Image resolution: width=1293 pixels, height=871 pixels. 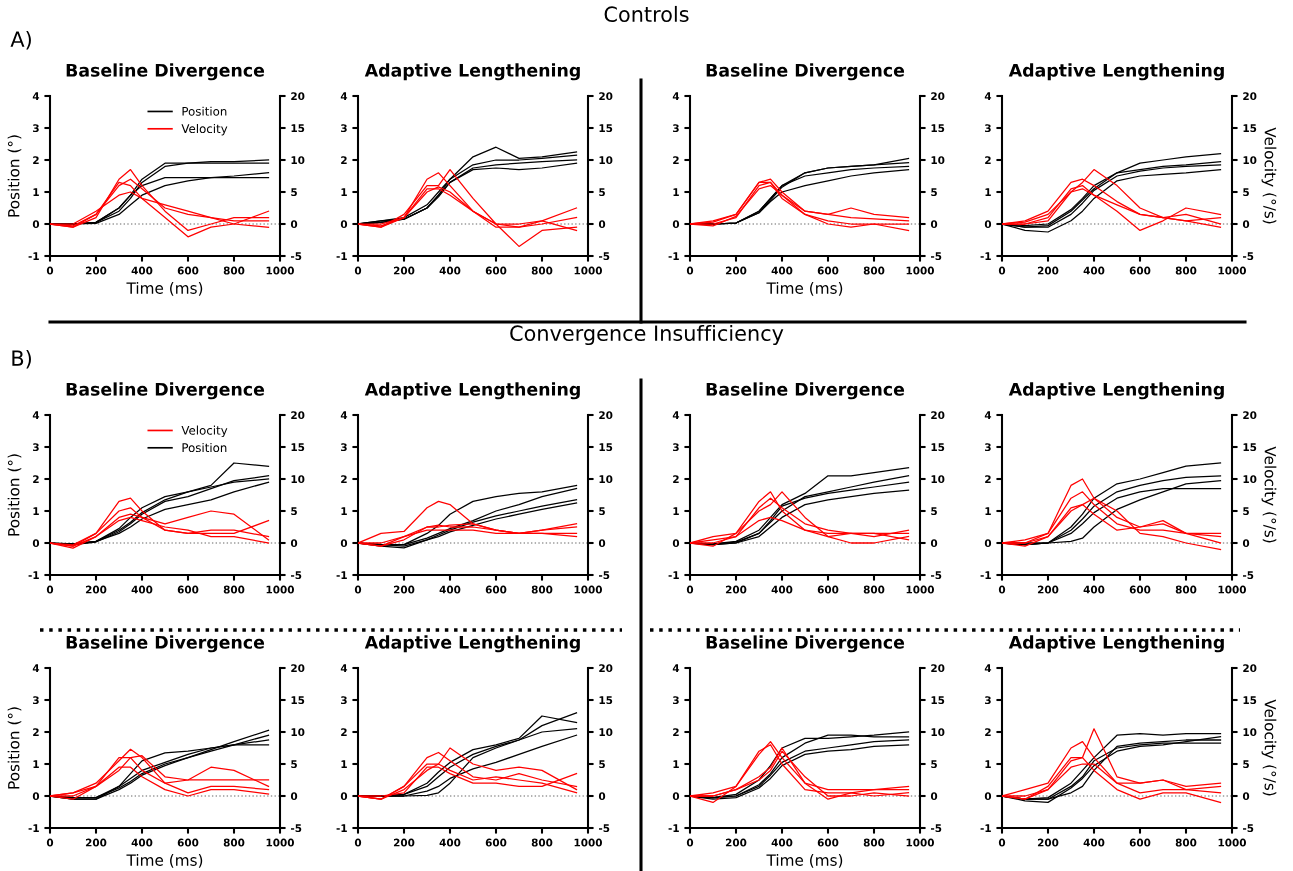 I want to click on chart-title: Baseline Divergence, so click(x=805, y=644).